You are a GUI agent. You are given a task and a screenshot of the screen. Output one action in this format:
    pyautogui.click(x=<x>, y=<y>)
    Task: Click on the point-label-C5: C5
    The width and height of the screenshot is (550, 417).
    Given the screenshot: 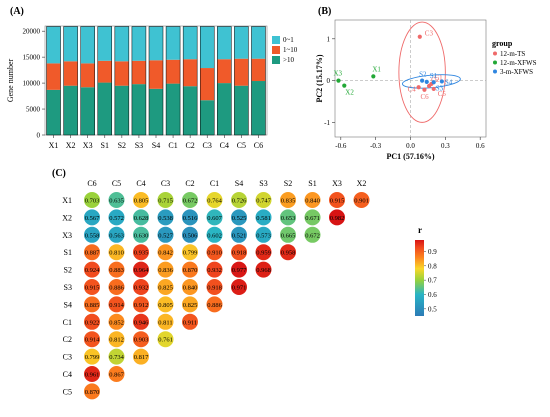 What is the action you would take?
    pyautogui.click(x=442, y=94)
    